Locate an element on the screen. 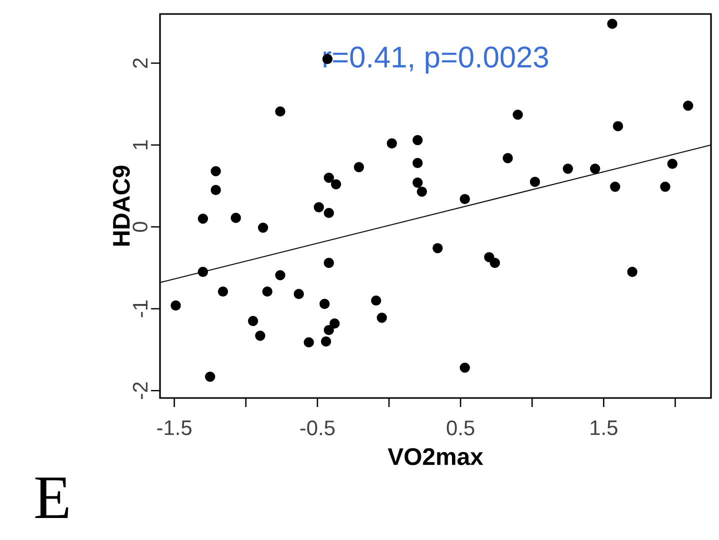  x-tick-label: 1.5 is located at coordinates (604, 428).